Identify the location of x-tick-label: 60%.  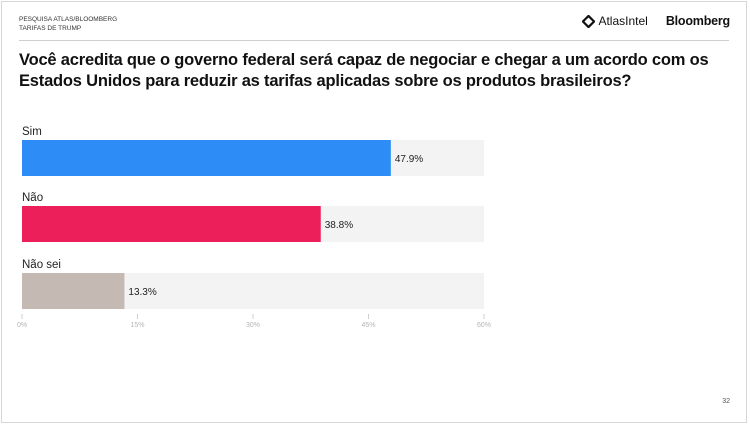
(484, 325).